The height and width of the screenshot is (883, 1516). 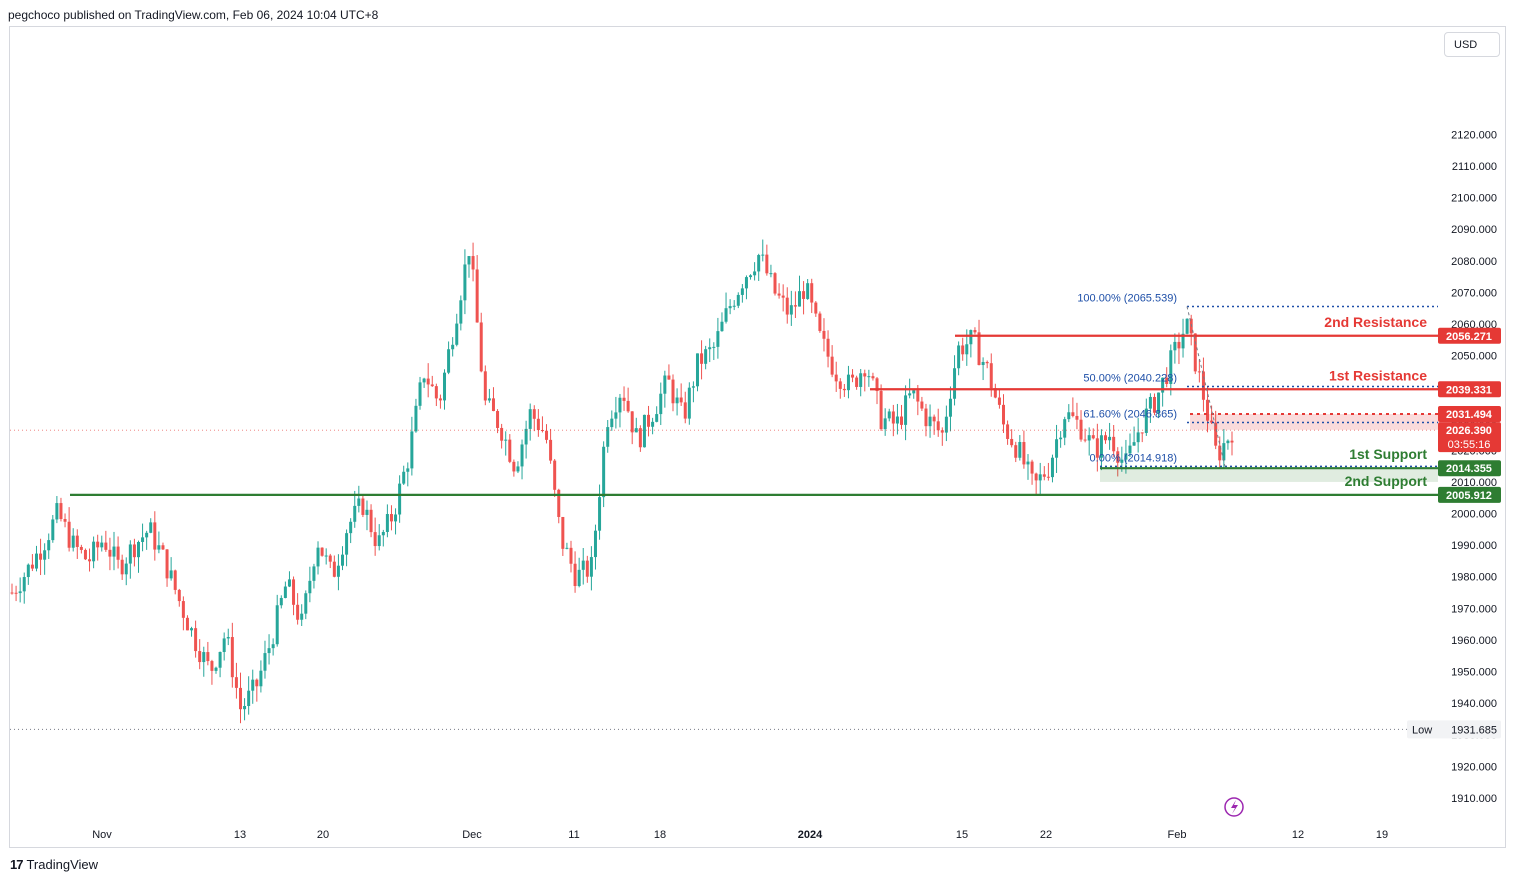 What do you see at coordinates (54, 864) in the screenshot?
I see `tradingview-logo: 17 TradingView` at bounding box center [54, 864].